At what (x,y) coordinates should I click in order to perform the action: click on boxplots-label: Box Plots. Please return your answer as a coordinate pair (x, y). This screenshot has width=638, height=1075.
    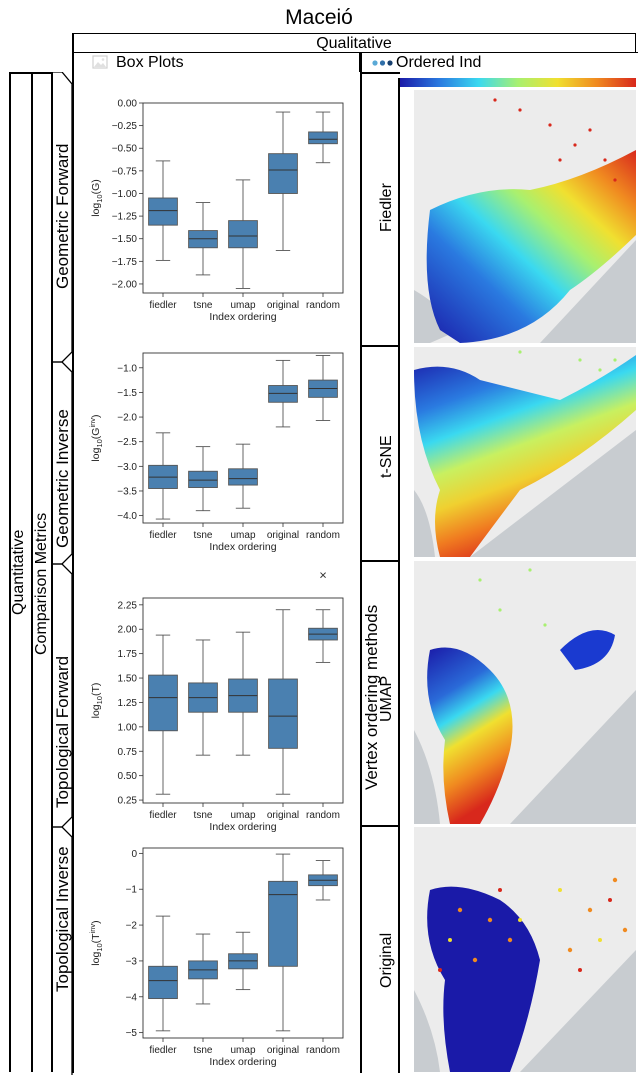
    Looking at the image, I should click on (150, 62).